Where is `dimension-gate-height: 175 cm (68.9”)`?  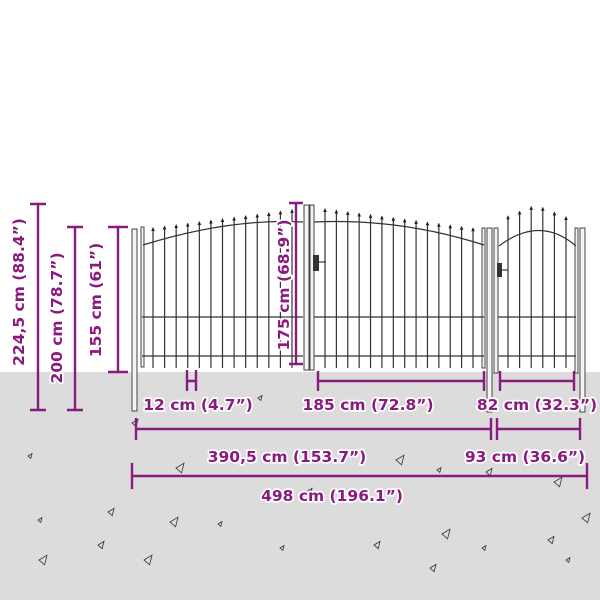
dimension-gate-height: 175 cm (68.9”) is located at coordinates (288, 283).